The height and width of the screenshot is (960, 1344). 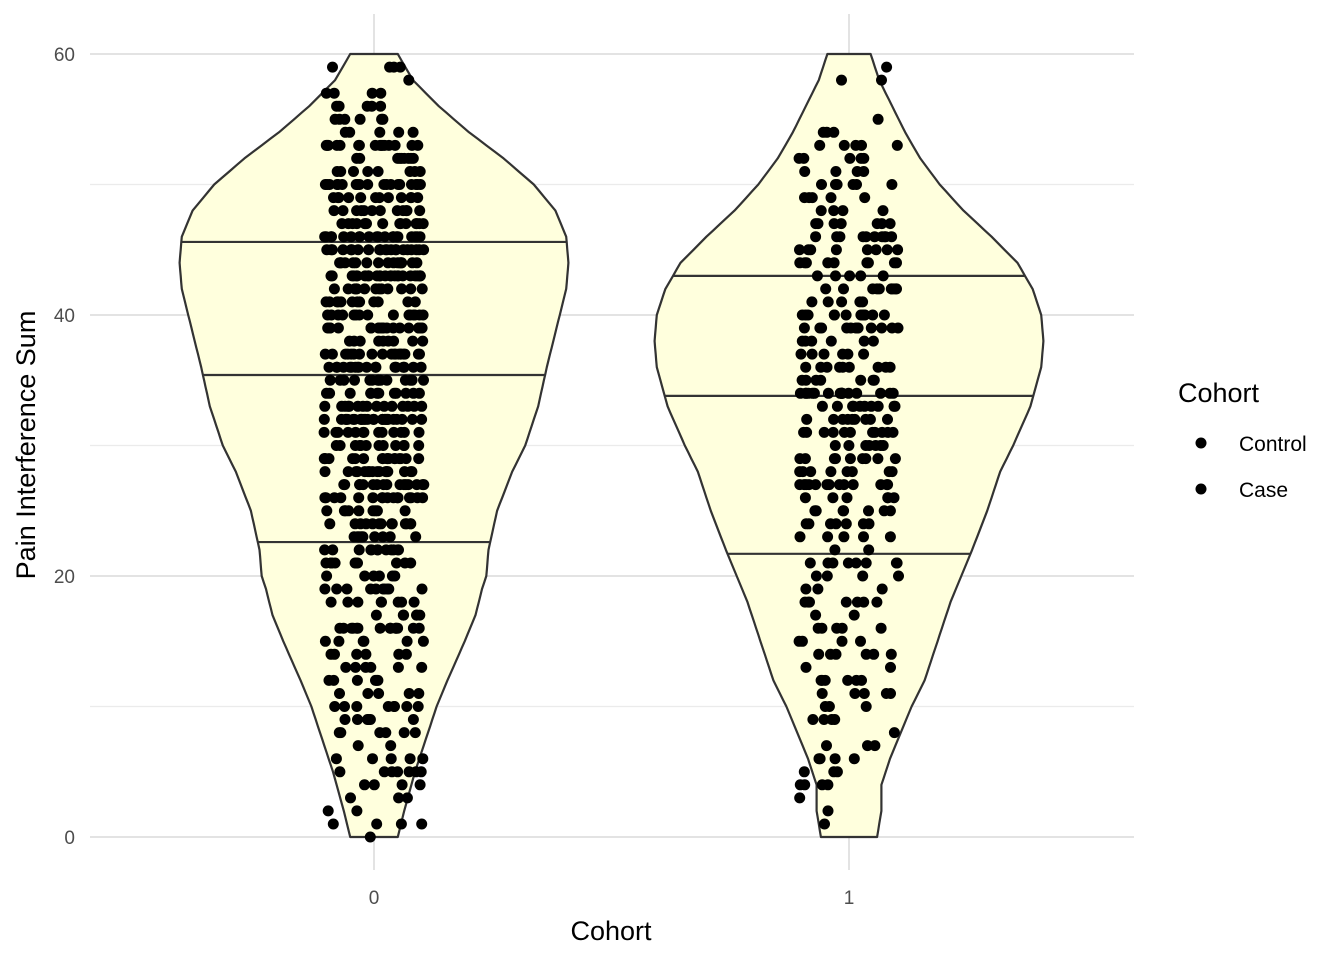 I want to click on x-tick-label: 0, so click(x=374, y=898).